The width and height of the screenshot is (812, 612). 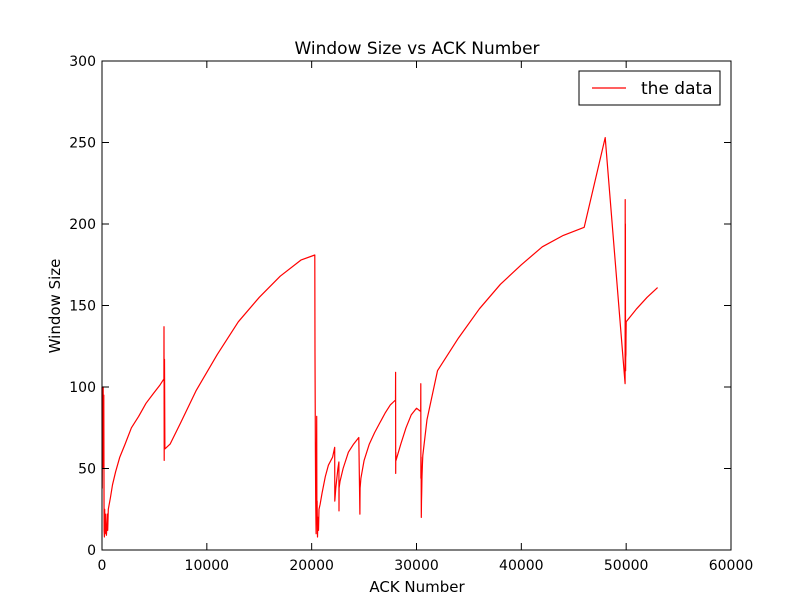 I want to click on y-tick-label: 200, so click(x=82, y=225).